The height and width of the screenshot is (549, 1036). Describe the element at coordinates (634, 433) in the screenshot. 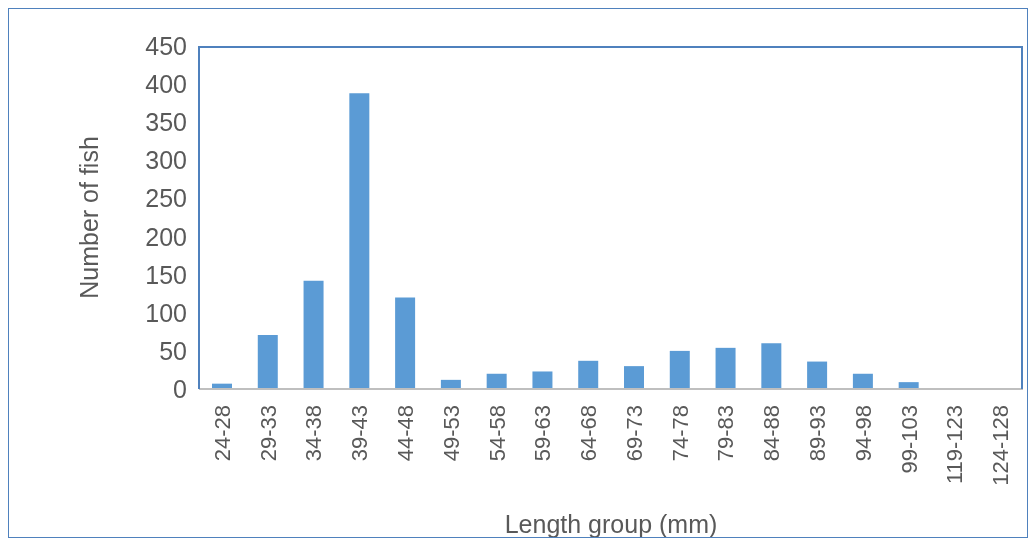

I see `x-tick-label: 69-73` at that location.